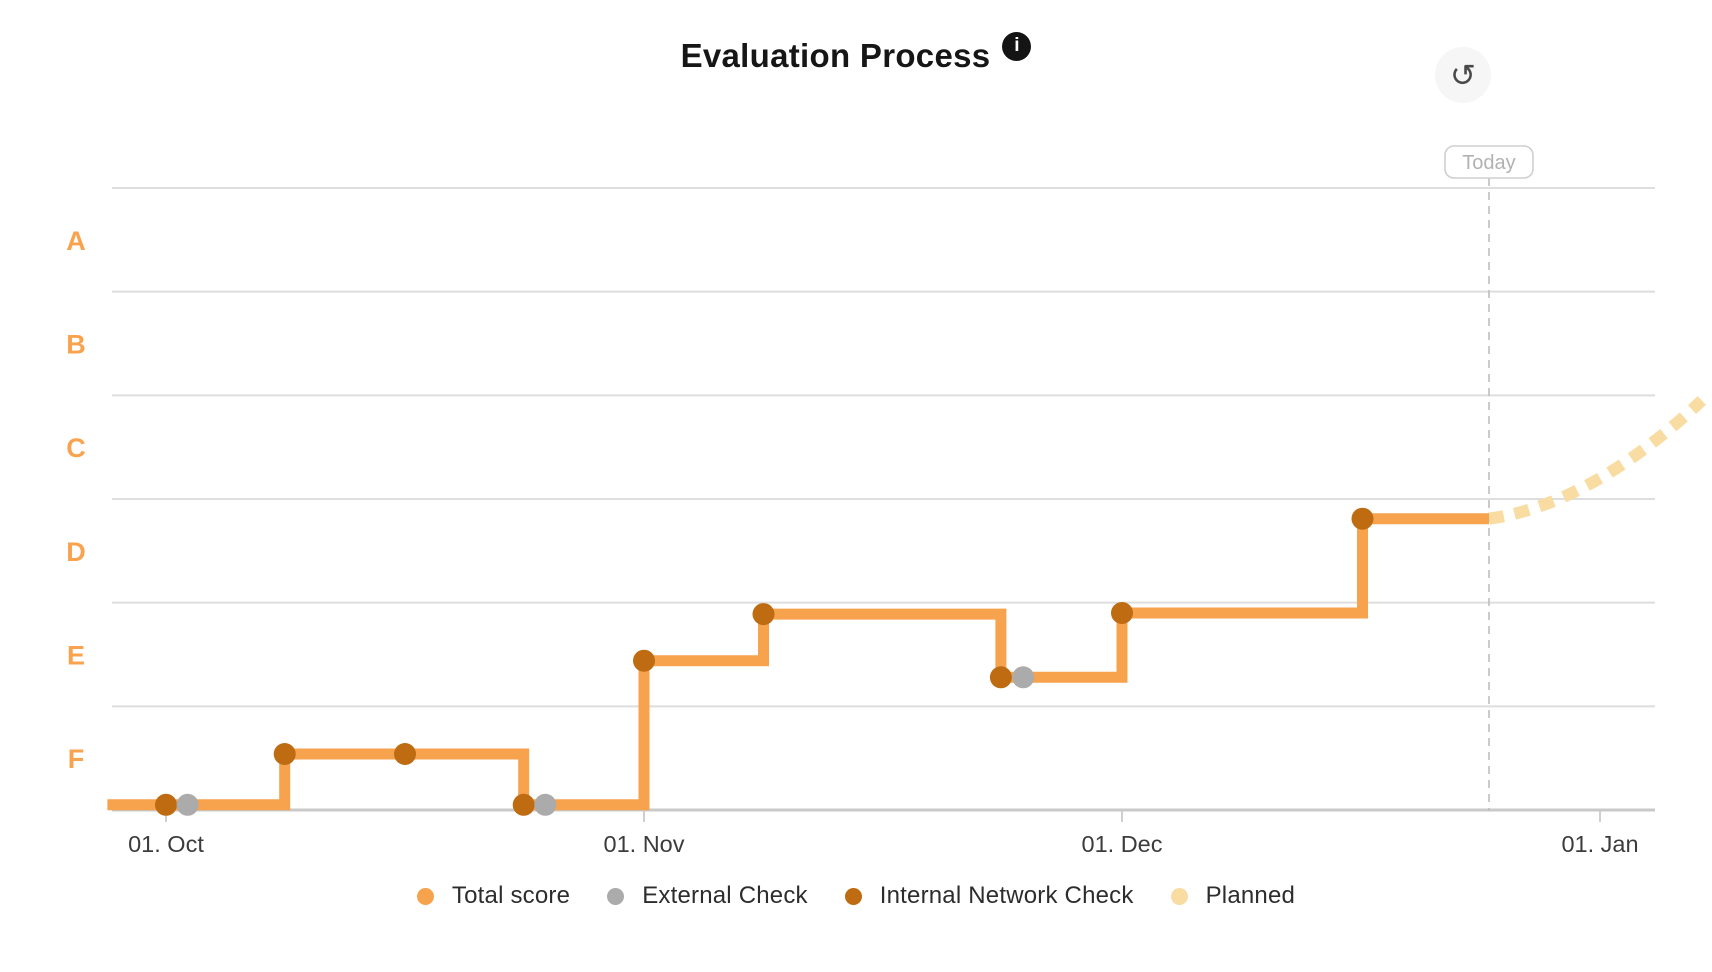  What do you see at coordinates (76, 241) in the screenshot?
I see `y-axis-label: A` at bounding box center [76, 241].